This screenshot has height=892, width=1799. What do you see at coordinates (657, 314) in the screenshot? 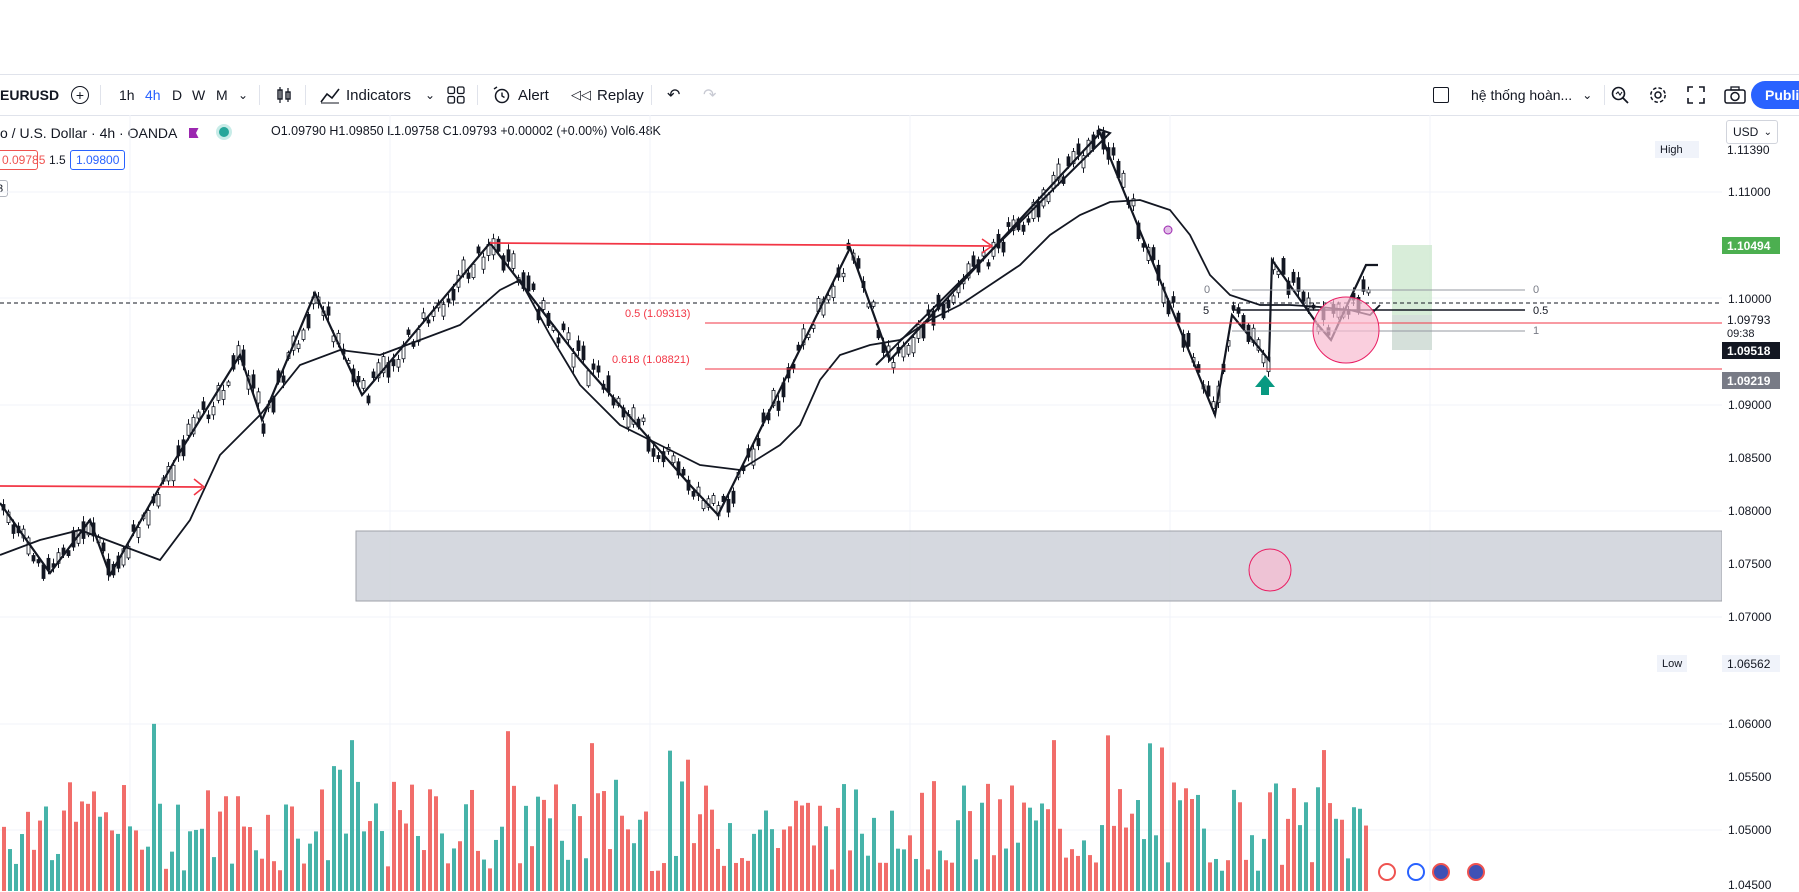
I see `fib-05-label: 0.5 (1.09313)` at bounding box center [657, 314].